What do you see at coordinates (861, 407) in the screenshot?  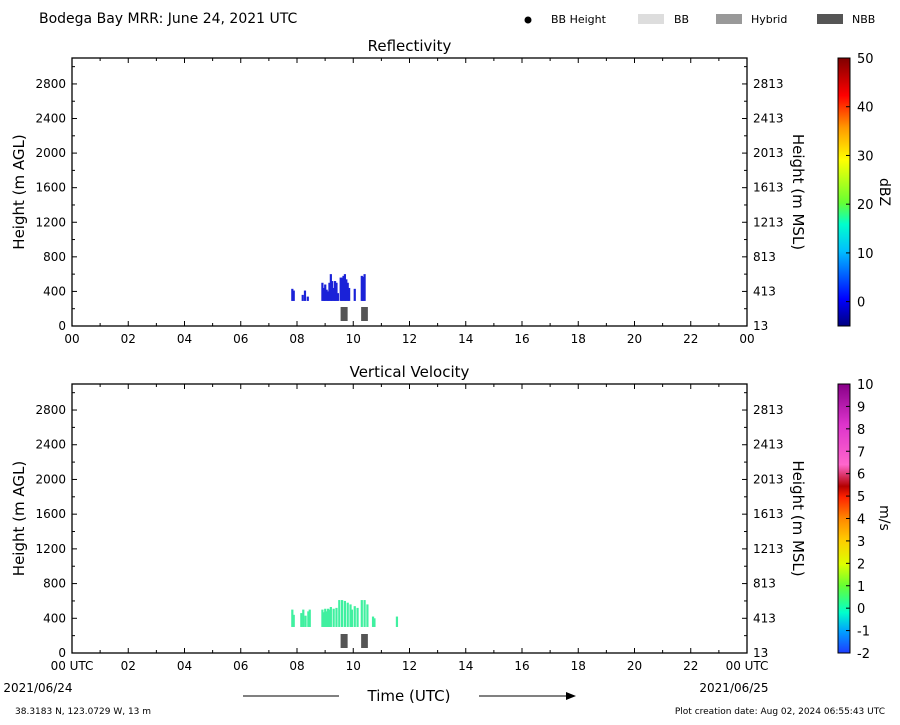 I see `colorbar-tick-label: 9` at bounding box center [861, 407].